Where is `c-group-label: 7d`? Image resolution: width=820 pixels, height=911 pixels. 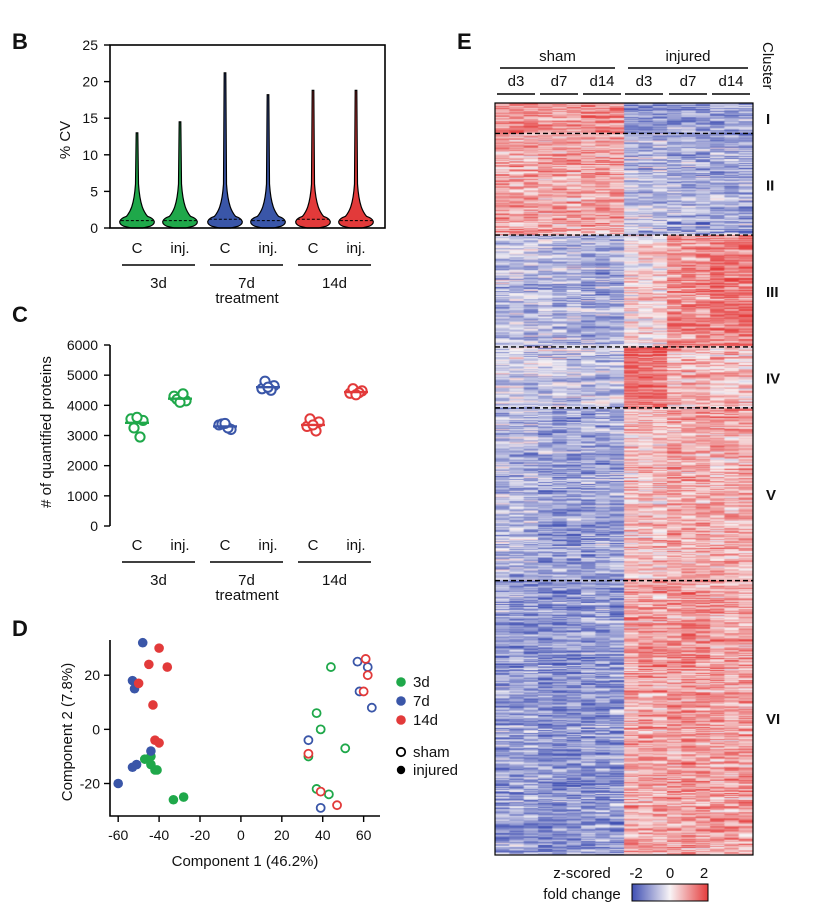 c-group-label: 7d is located at coordinates (246, 580).